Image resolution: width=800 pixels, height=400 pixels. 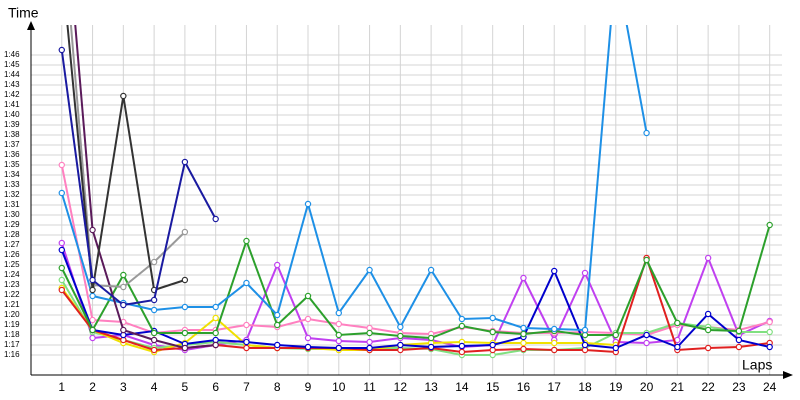 I want to click on x-tick-label: 2, so click(x=92, y=387).